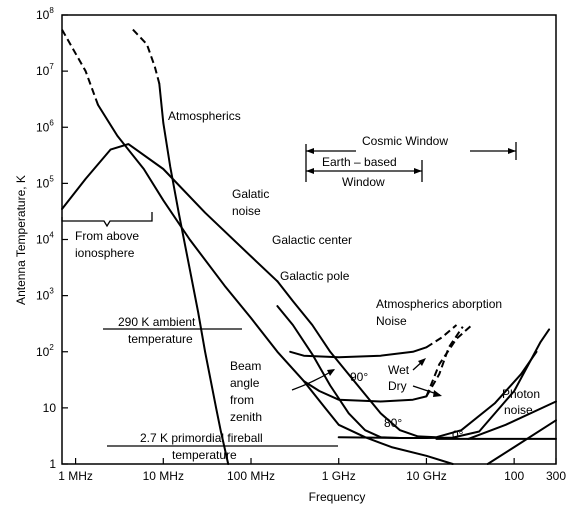  Describe the element at coordinates (405, 141) in the screenshot. I see `label-cosmic-window: Cosmic Window` at that location.